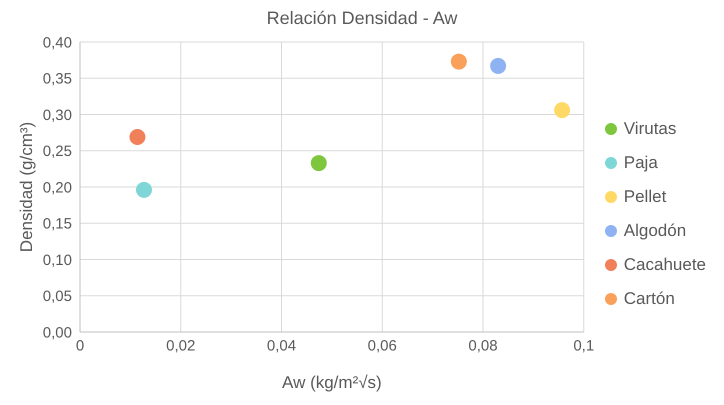  Describe the element at coordinates (332, 382) in the screenshot. I see `x-axis-title: Aw (kg/m²√s)` at that location.